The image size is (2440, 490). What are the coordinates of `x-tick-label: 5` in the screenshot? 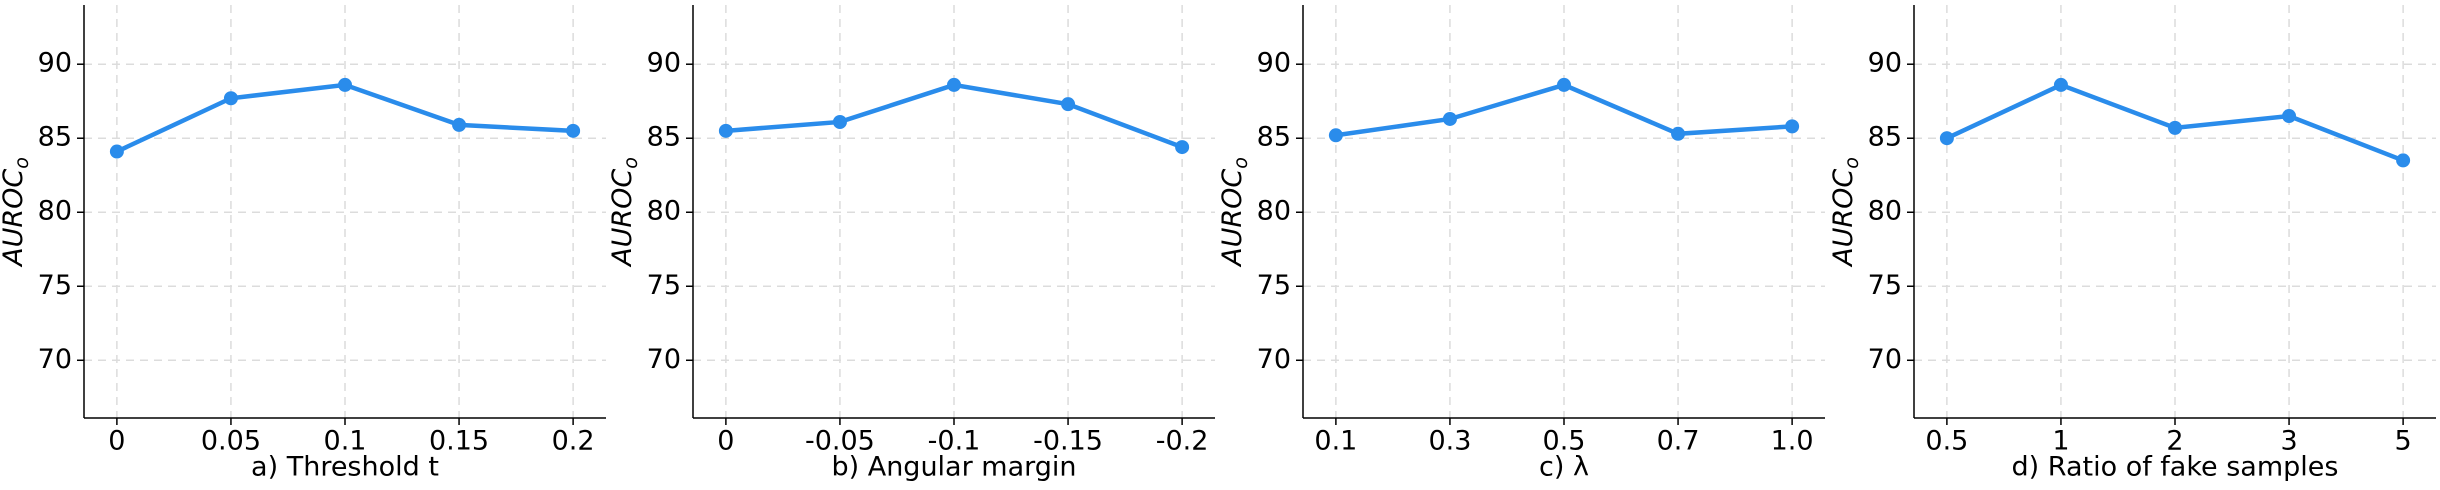 It's located at (2403, 441).